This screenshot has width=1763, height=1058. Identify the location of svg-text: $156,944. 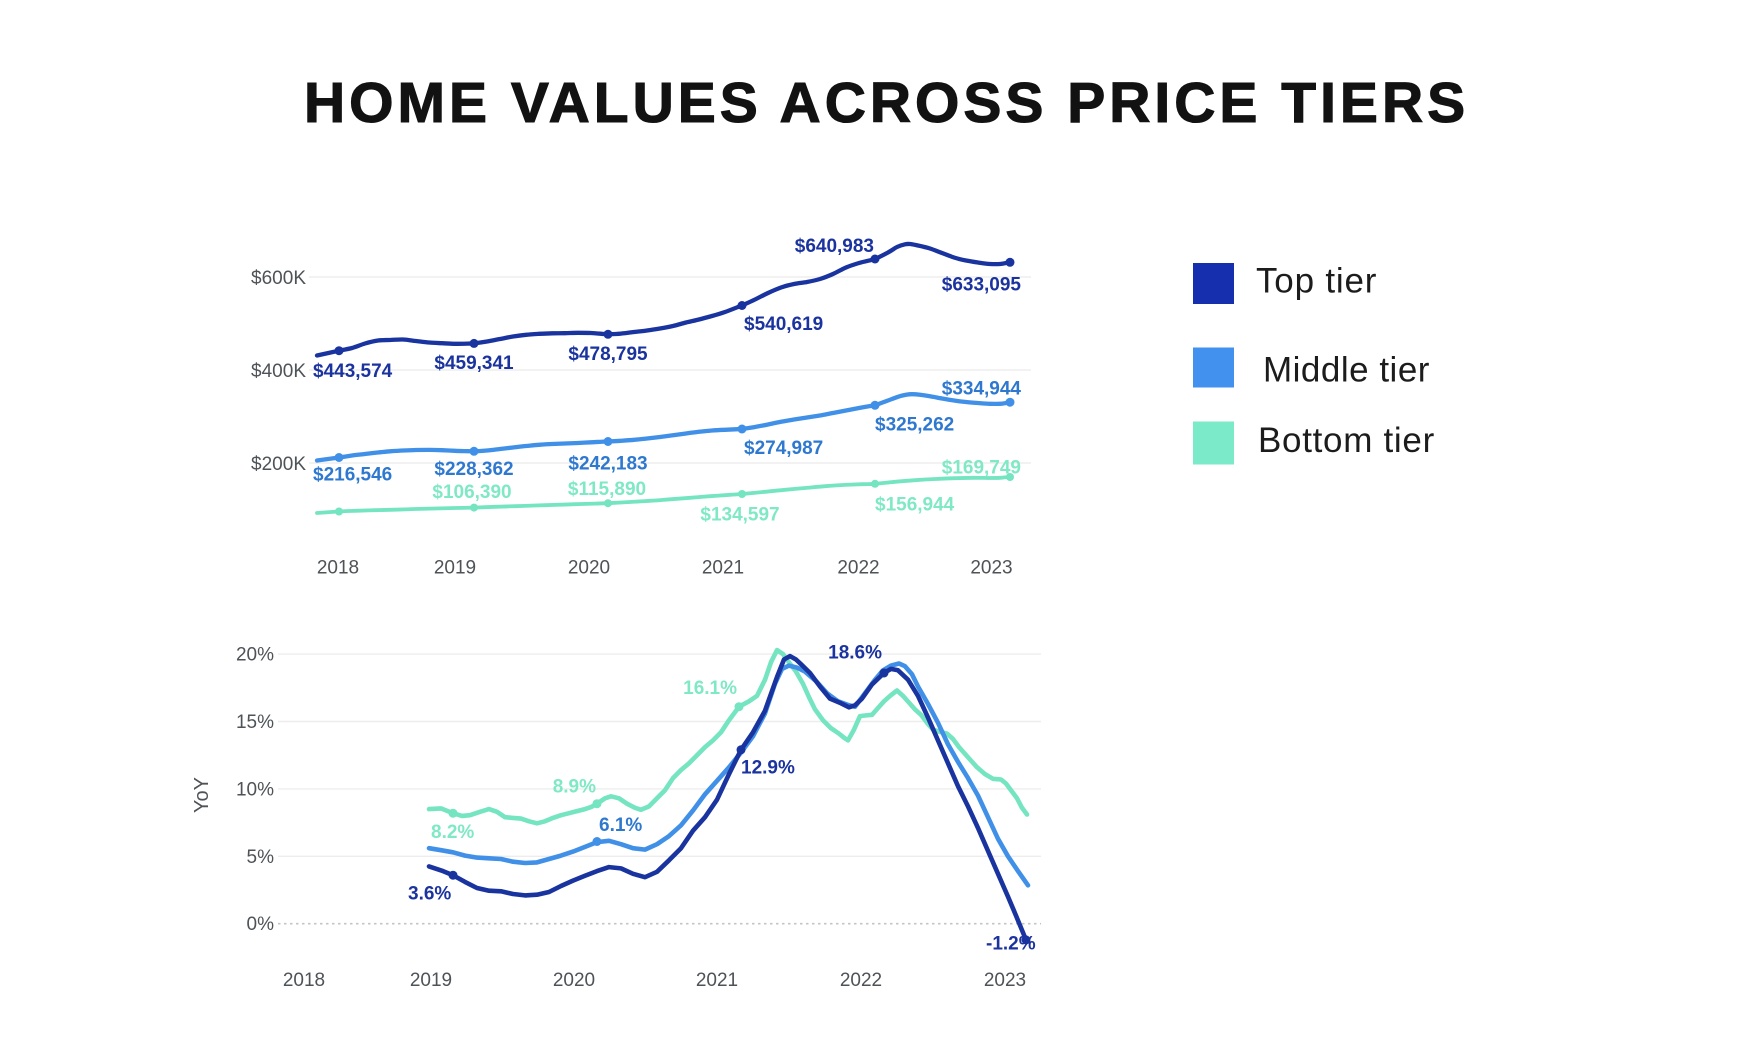
(915, 505).